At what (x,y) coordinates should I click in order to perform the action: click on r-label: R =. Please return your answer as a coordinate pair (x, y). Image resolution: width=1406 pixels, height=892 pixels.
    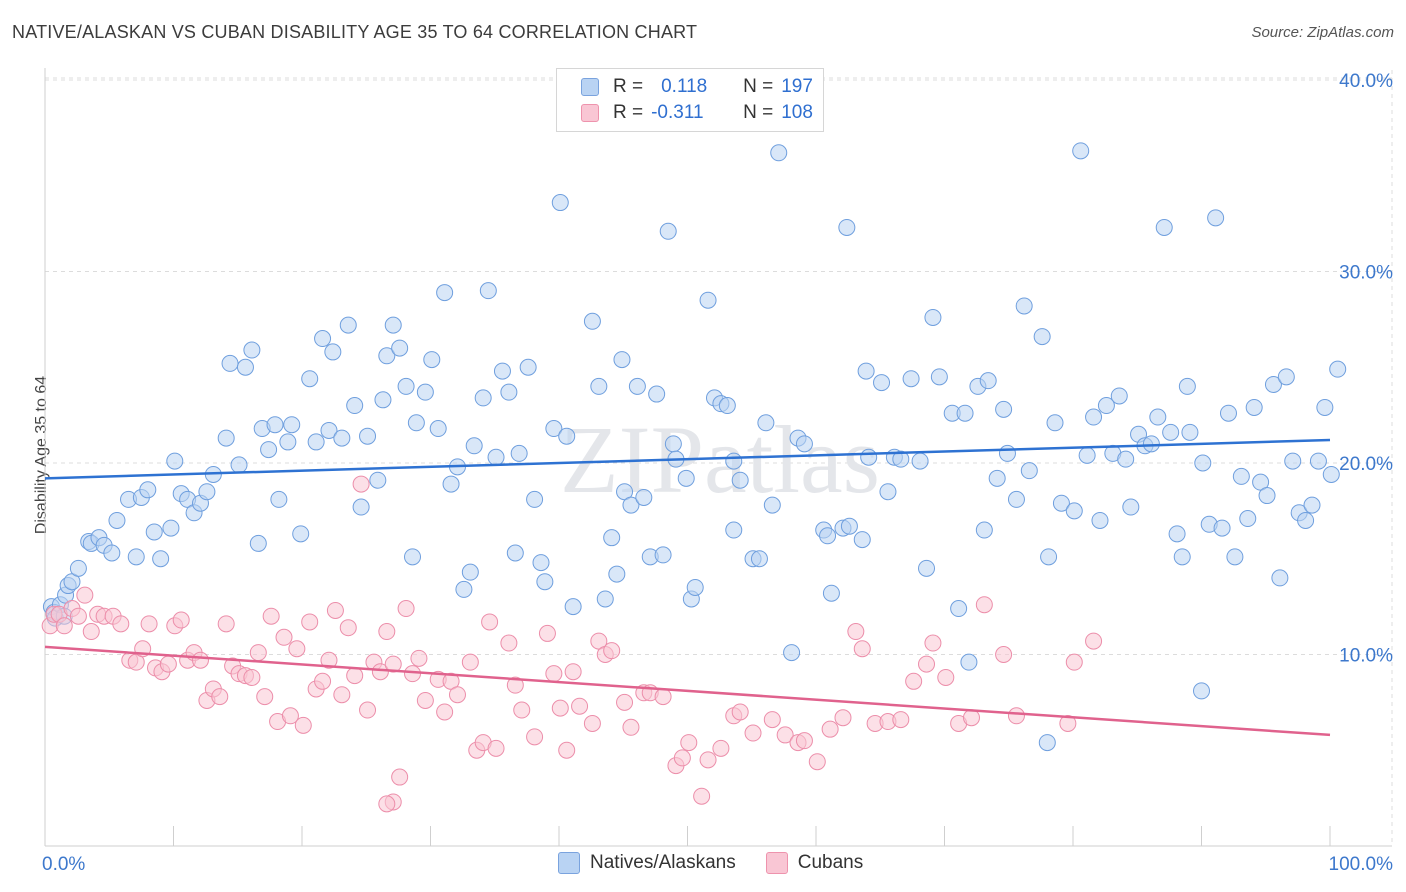
    Looking at the image, I should click on (628, 86).